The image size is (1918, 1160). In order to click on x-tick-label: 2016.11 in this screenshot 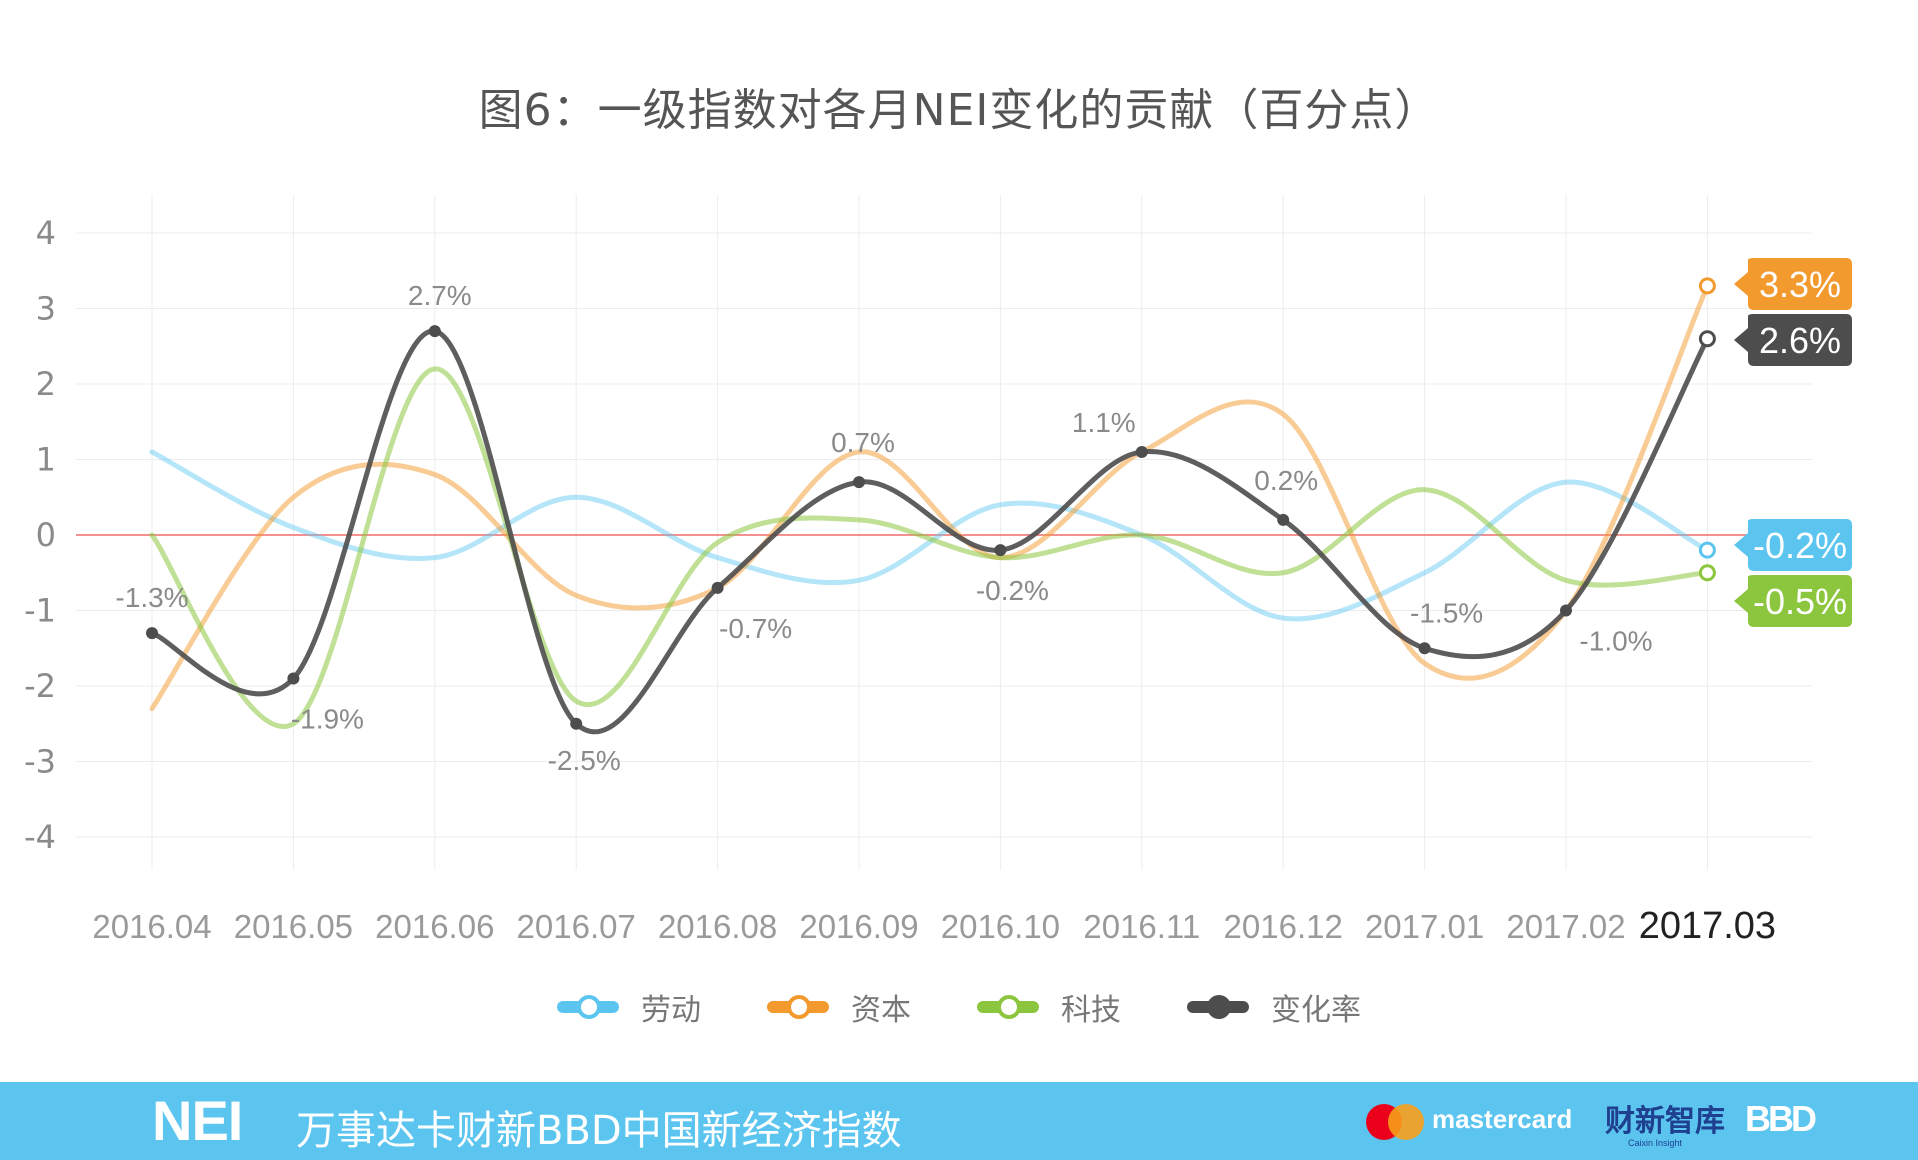, I will do `click(1141, 926)`.